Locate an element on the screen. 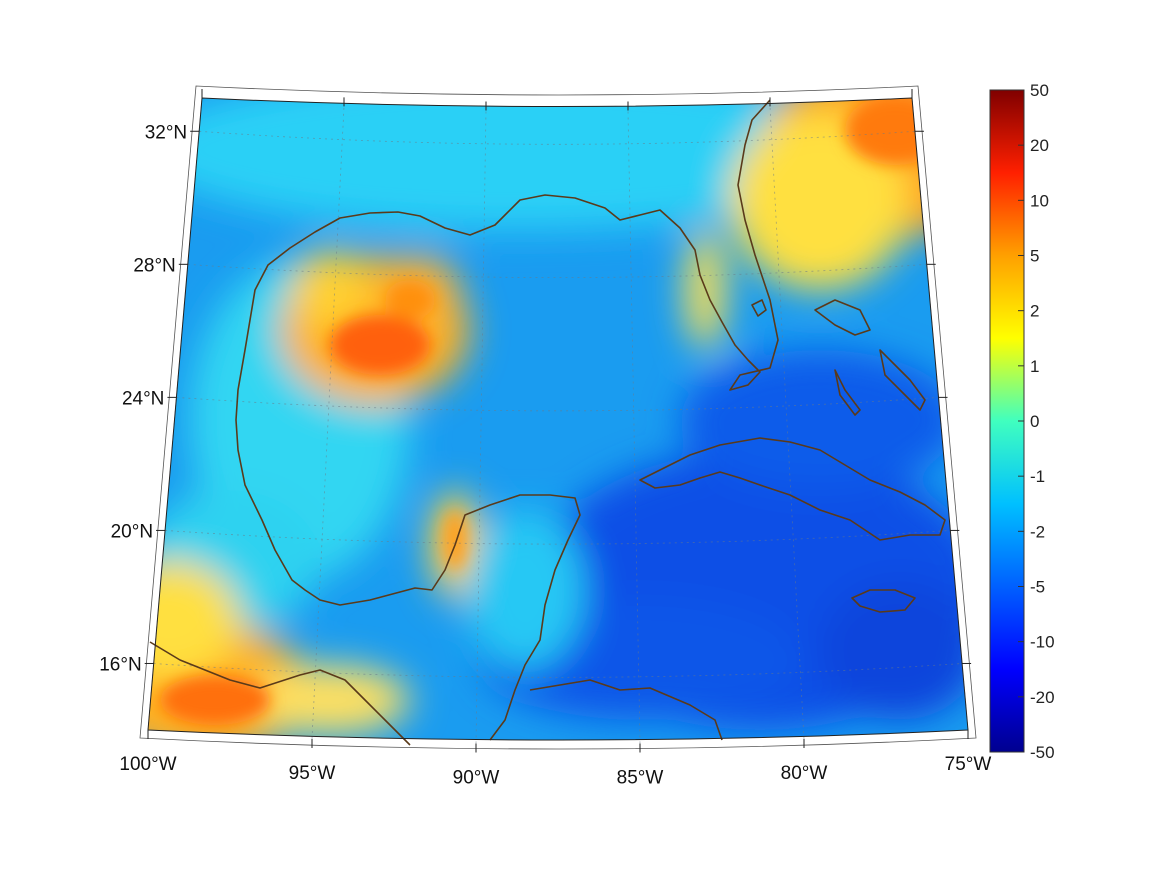  colorbar-tick-label: 1 is located at coordinates (1034, 366).